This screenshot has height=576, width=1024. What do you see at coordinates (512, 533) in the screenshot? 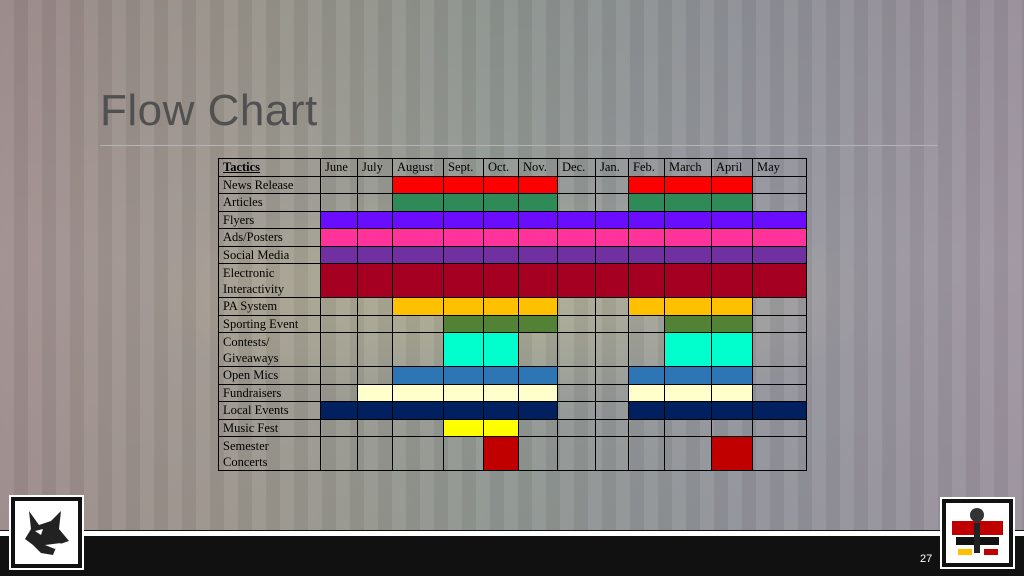
I see `footer-divider` at bounding box center [512, 533].